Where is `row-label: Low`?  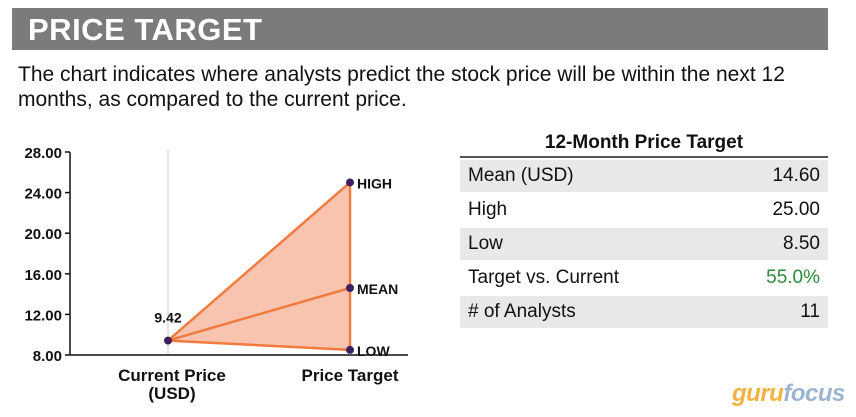
row-label: Low is located at coordinates (485, 243).